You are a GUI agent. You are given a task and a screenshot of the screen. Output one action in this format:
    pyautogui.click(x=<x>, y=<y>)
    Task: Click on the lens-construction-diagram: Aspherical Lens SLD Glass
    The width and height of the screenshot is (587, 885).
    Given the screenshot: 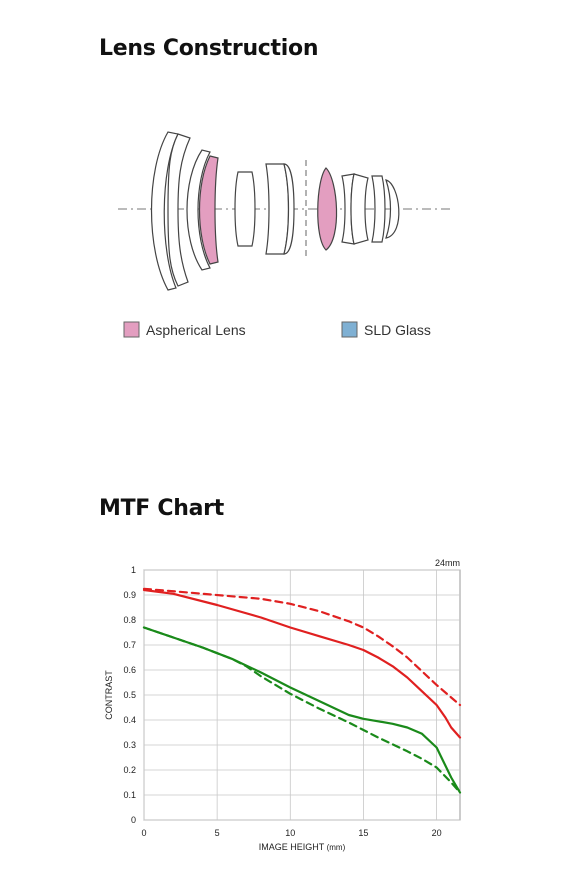 What is the action you would take?
    pyautogui.click(x=286, y=234)
    